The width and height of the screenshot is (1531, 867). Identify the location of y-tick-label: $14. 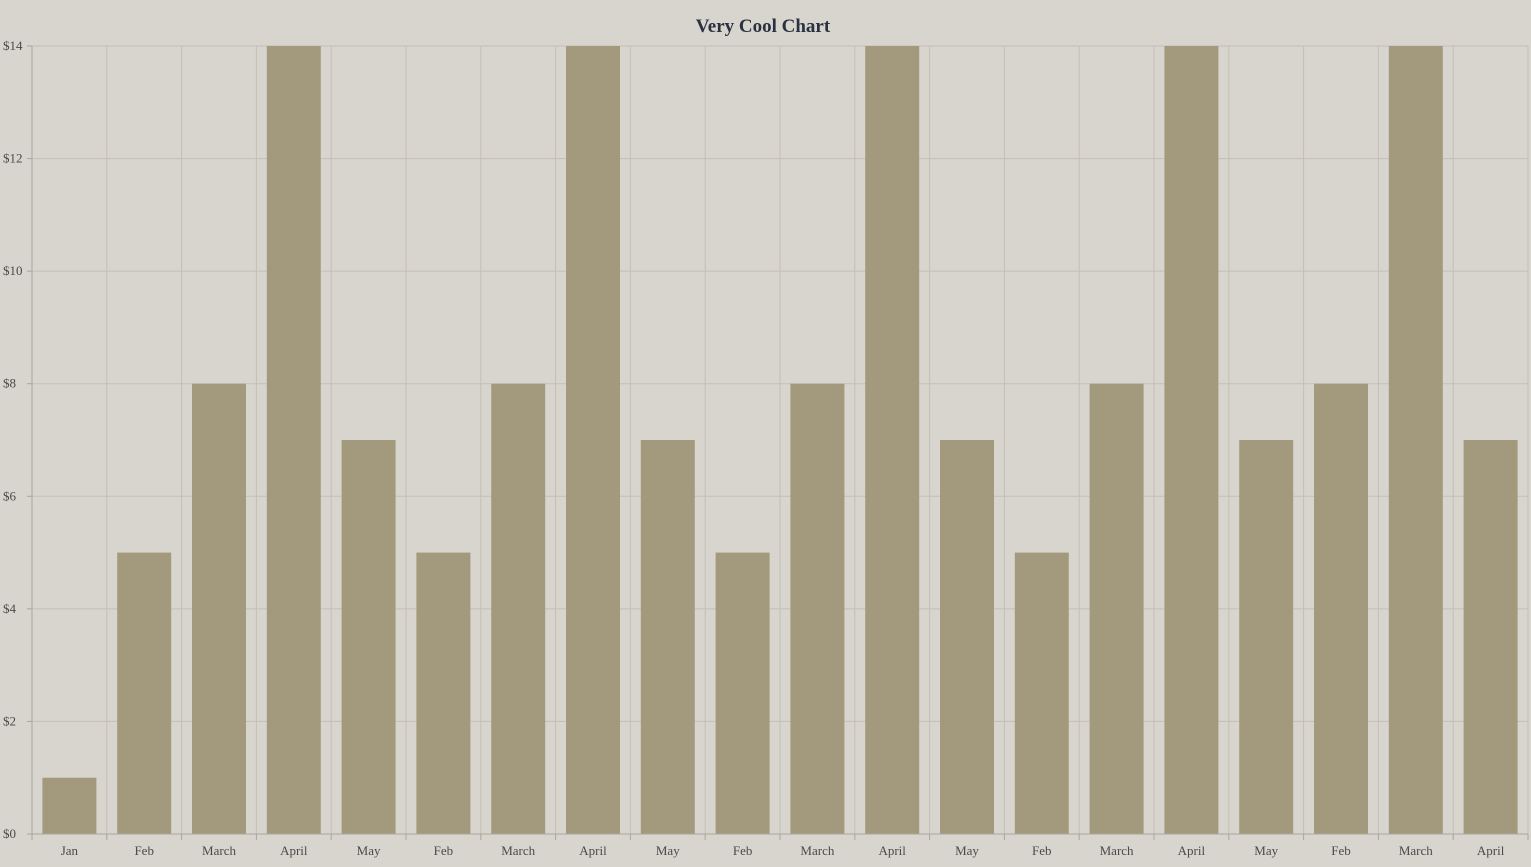
(13, 45).